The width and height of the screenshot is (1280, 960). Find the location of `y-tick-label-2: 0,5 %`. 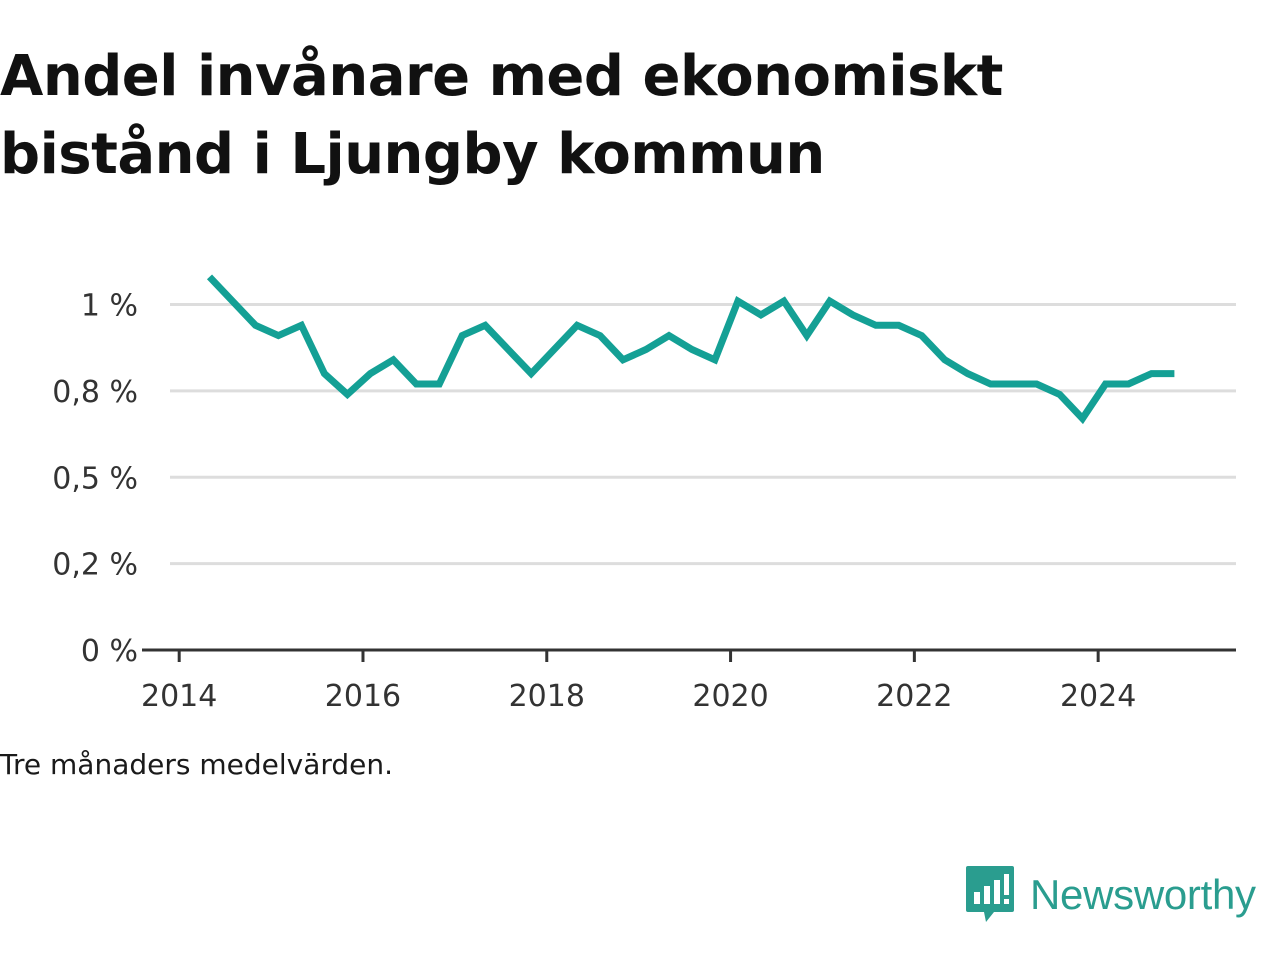

y-tick-label-2: 0,5 % is located at coordinates (95, 478).